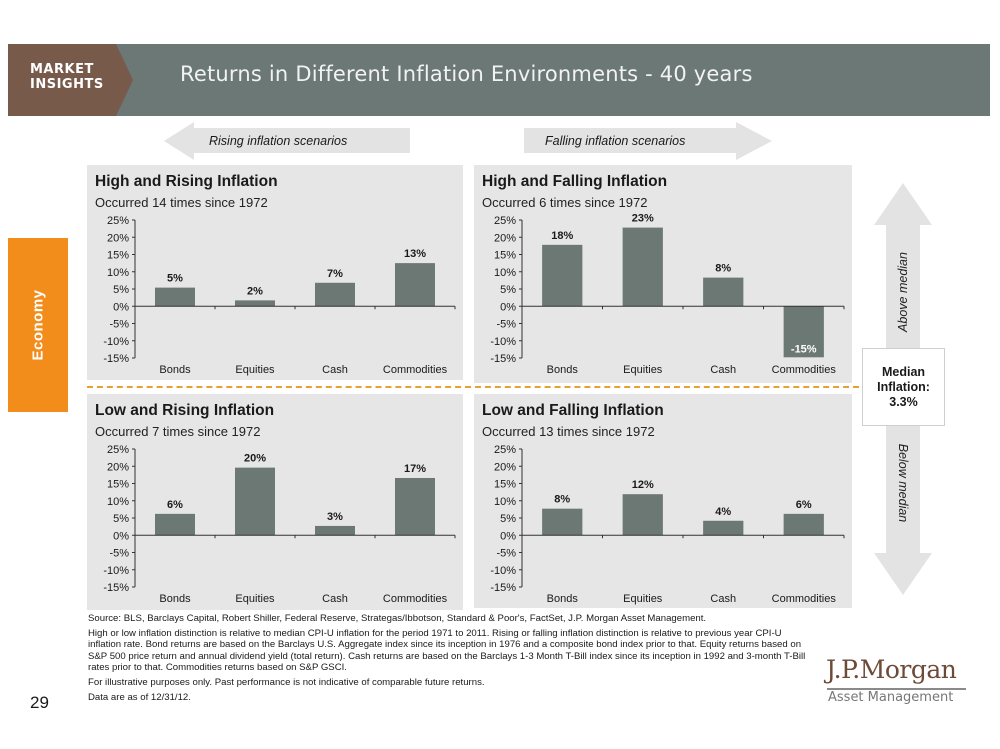  Describe the element at coordinates (643, 219) in the screenshot. I see `data-label: 23%` at that location.